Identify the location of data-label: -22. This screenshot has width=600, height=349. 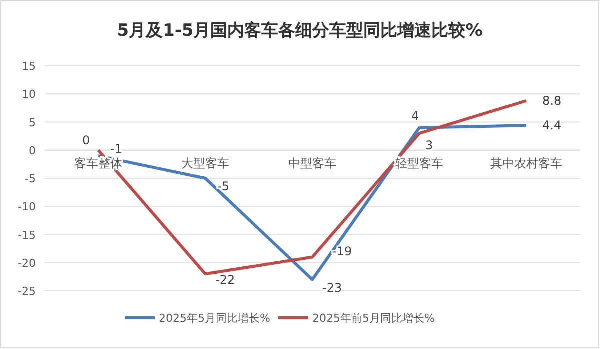
(226, 280).